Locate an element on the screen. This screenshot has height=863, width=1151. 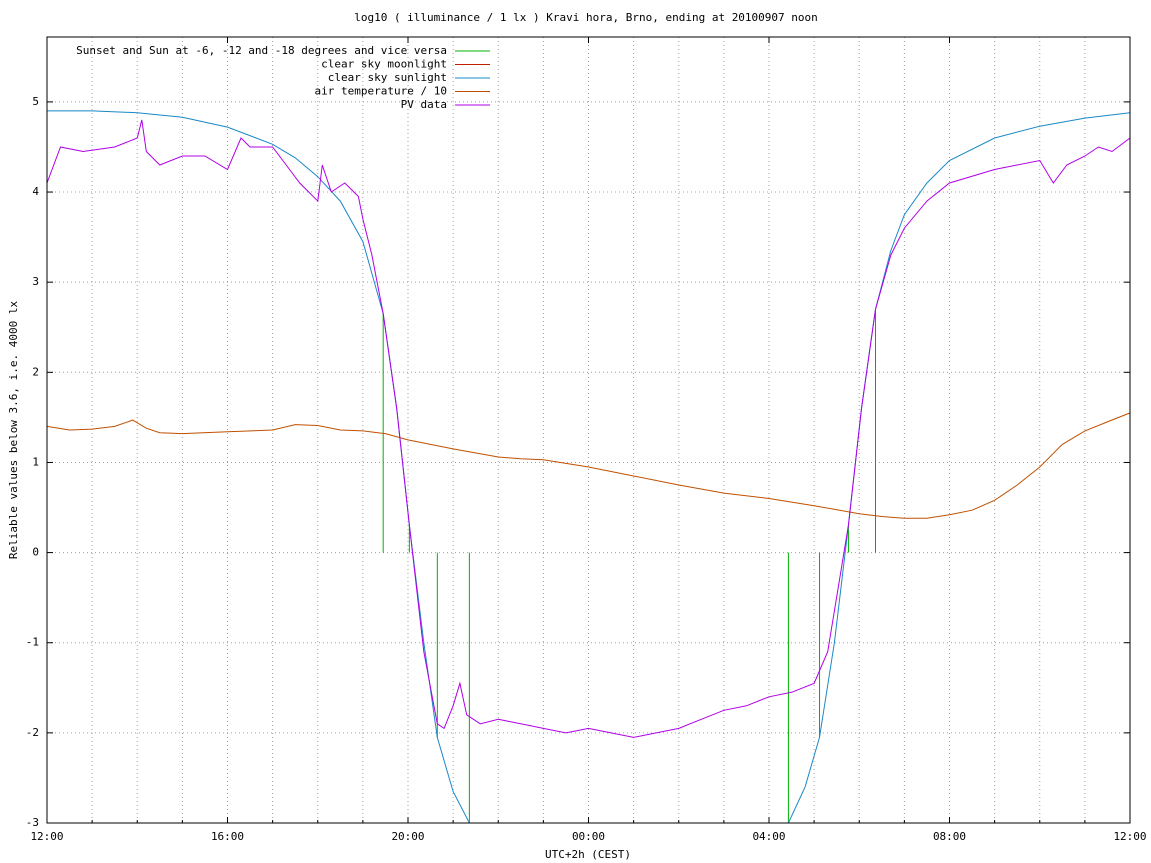
y-tick-label: -3 is located at coordinates (32, 822).